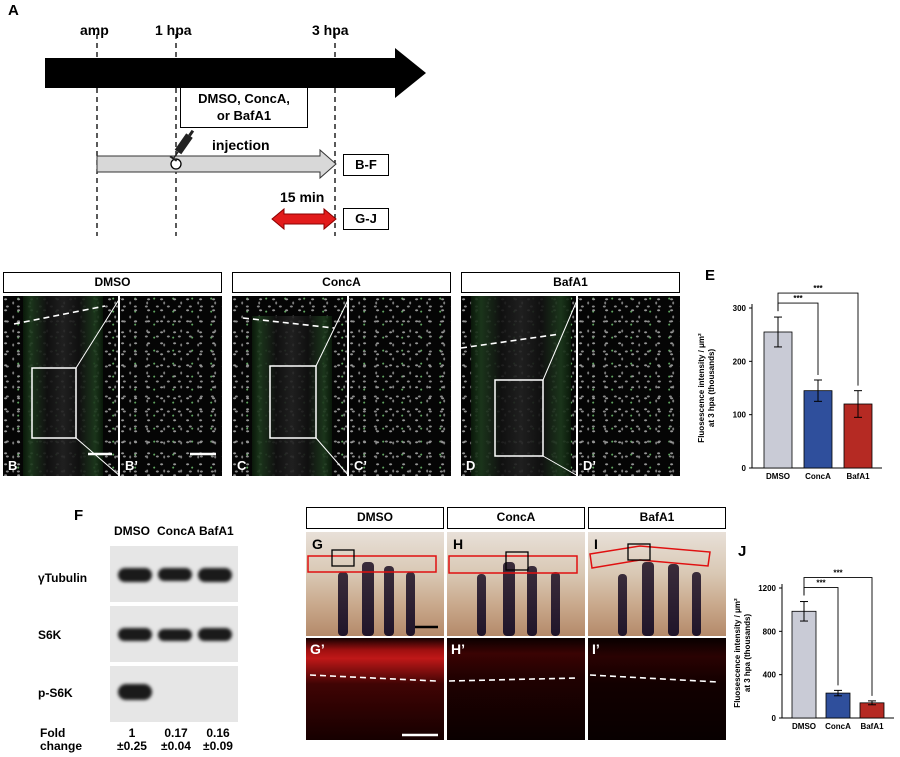 This screenshot has width=900, height=757. I want to click on wb-col-bafa1: BafA1, so click(216, 531).